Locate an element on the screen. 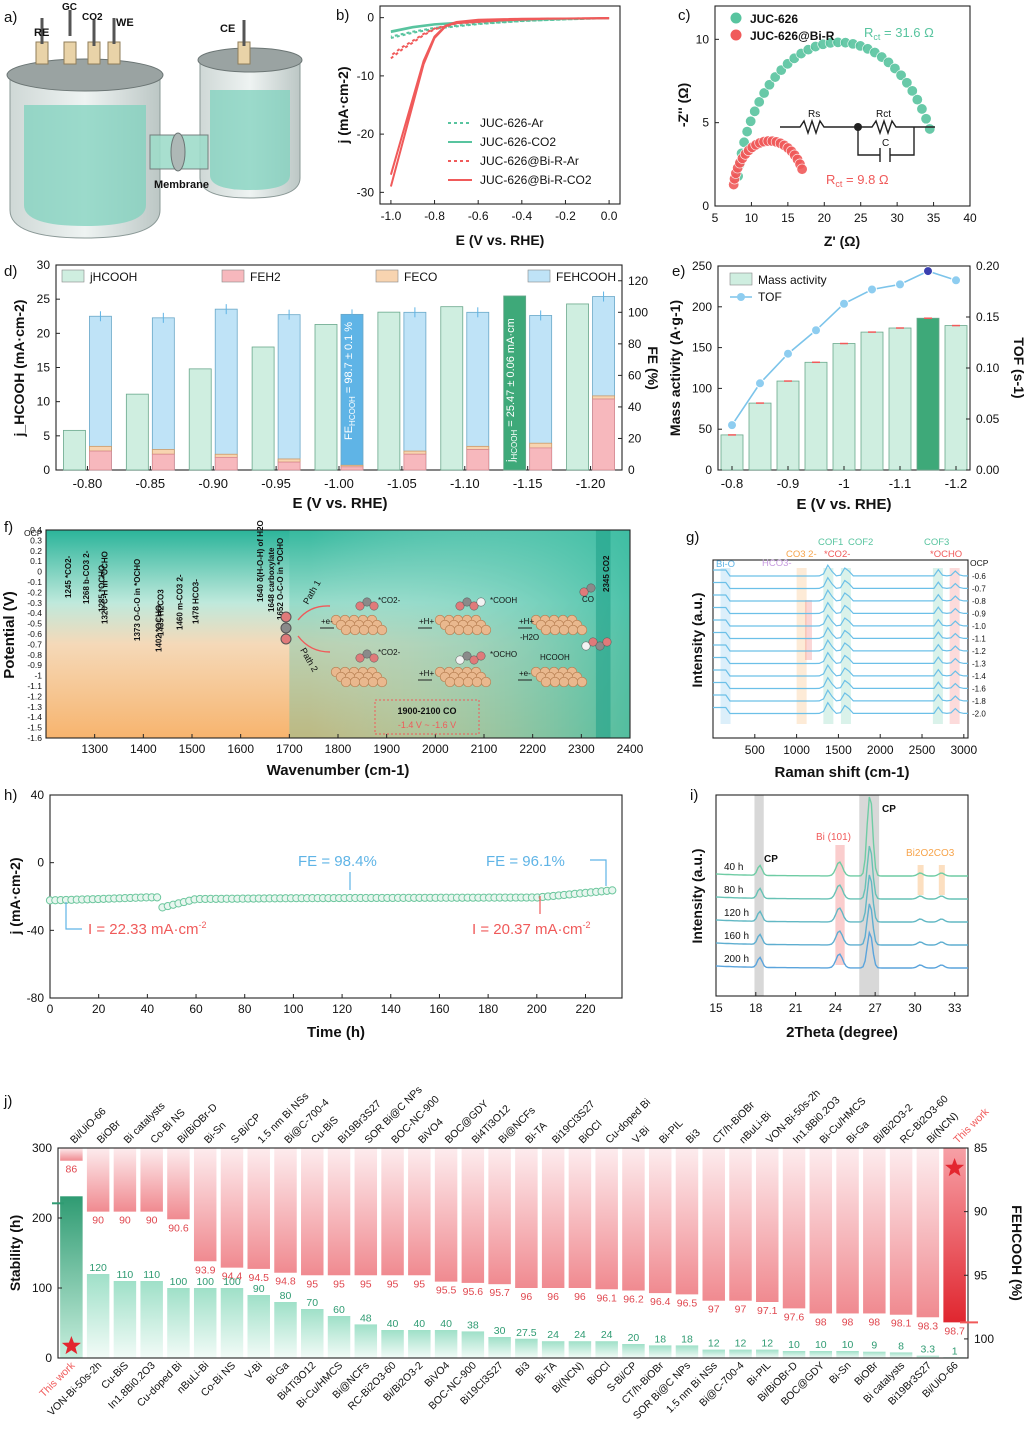 The height and width of the screenshot is (1433, 1024). y-tick-label: 200 is located at coordinates (42, 1218).